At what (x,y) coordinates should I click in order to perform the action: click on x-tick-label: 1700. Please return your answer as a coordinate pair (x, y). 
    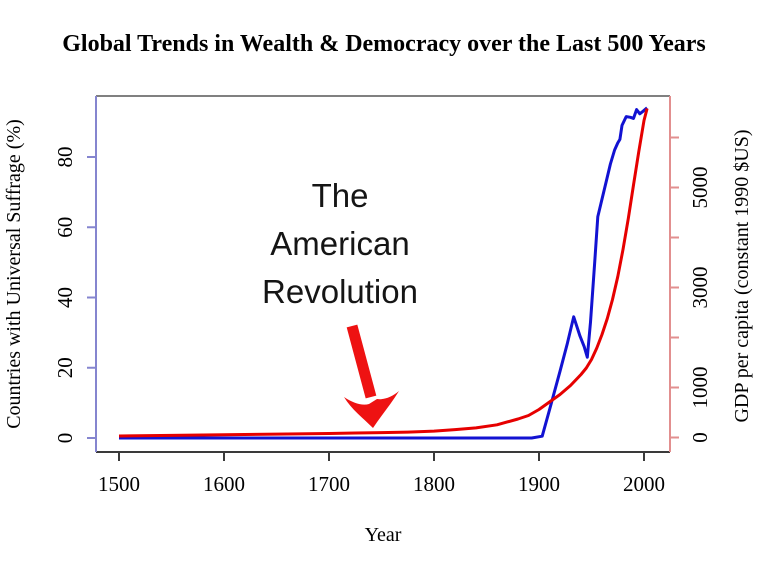
    Looking at the image, I should click on (329, 484).